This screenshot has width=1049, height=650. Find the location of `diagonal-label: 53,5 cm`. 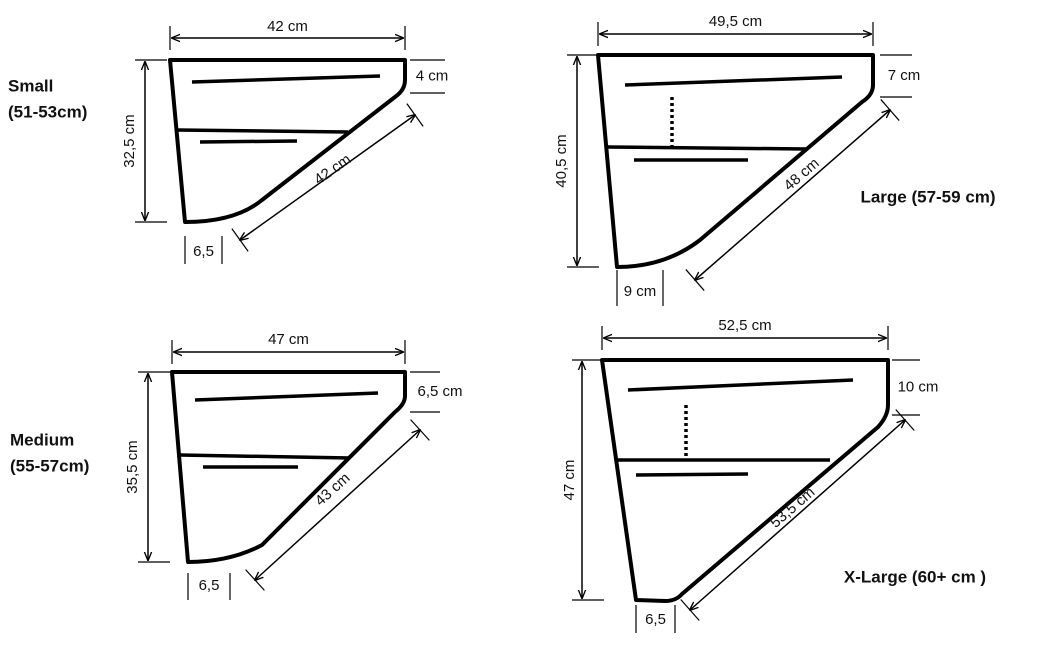

diagonal-label: 53,5 cm is located at coordinates (792, 508).